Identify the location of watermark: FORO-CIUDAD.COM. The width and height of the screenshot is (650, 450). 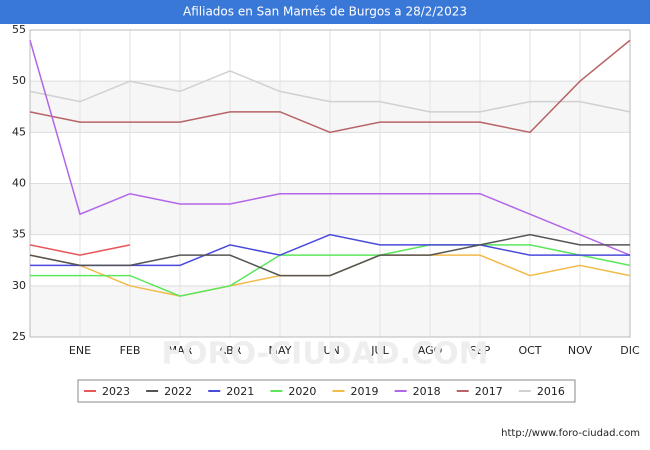
(325, 354).